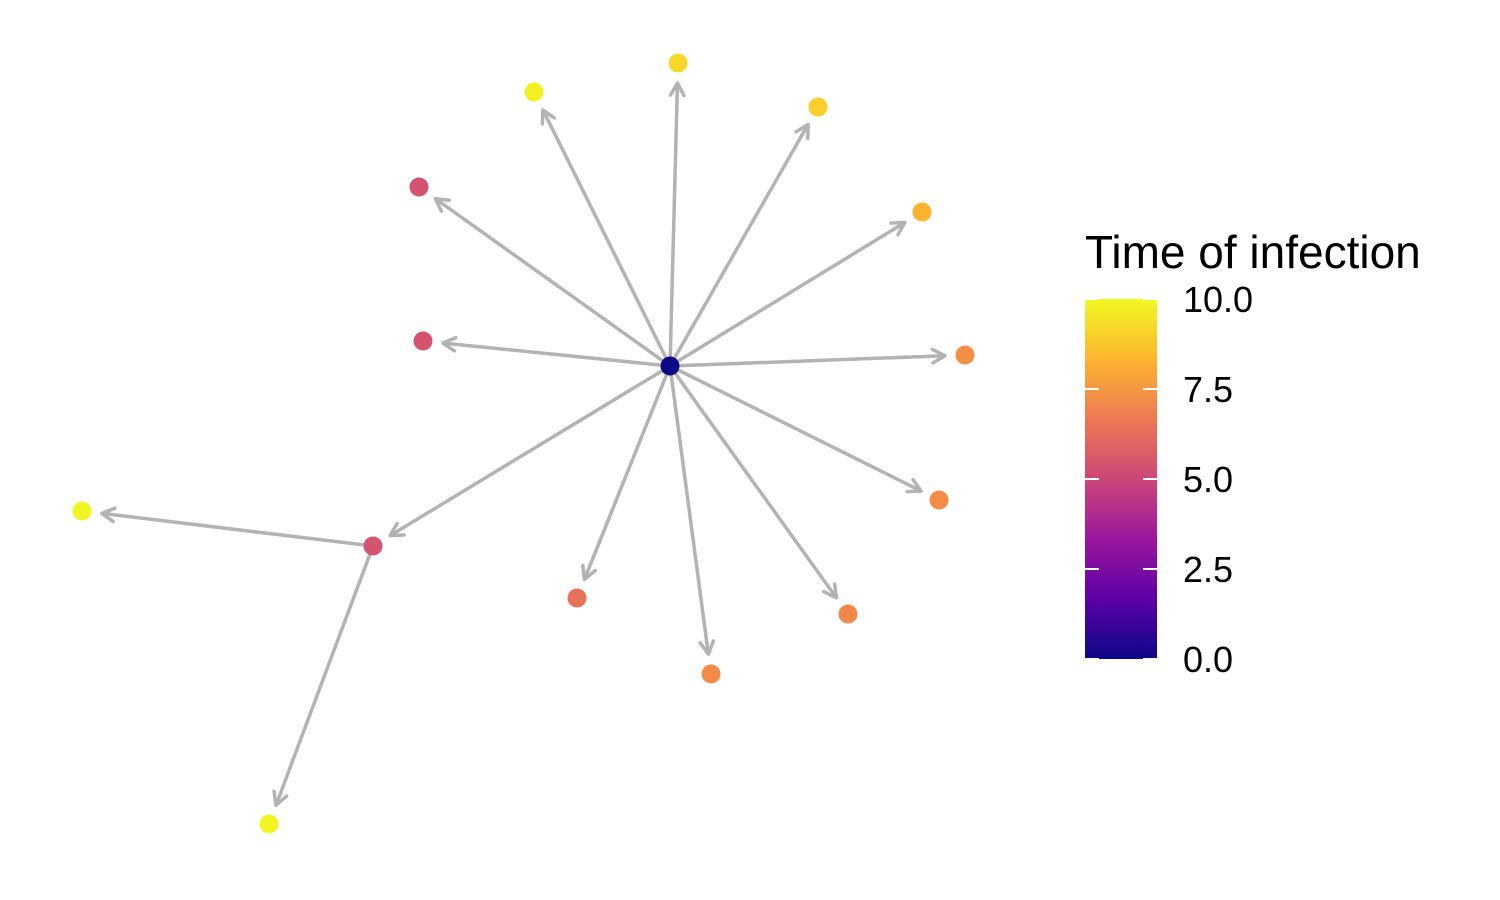  What do you see at coordinates (670, 366) in the screenshot?
I see `node-root` at bounding box center [670, 366].